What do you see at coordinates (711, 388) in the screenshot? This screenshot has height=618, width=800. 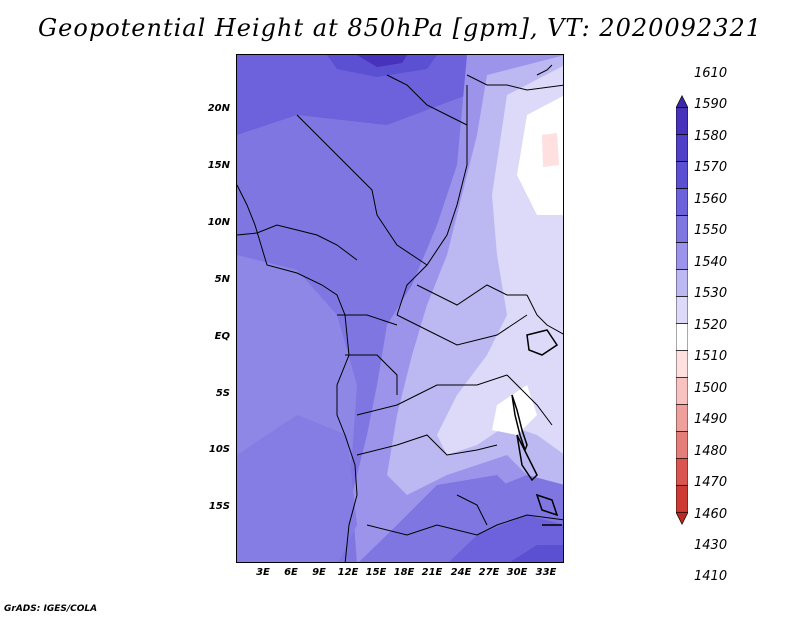 I see `colorbar-label: 1500` at bounding box center [711, 388].